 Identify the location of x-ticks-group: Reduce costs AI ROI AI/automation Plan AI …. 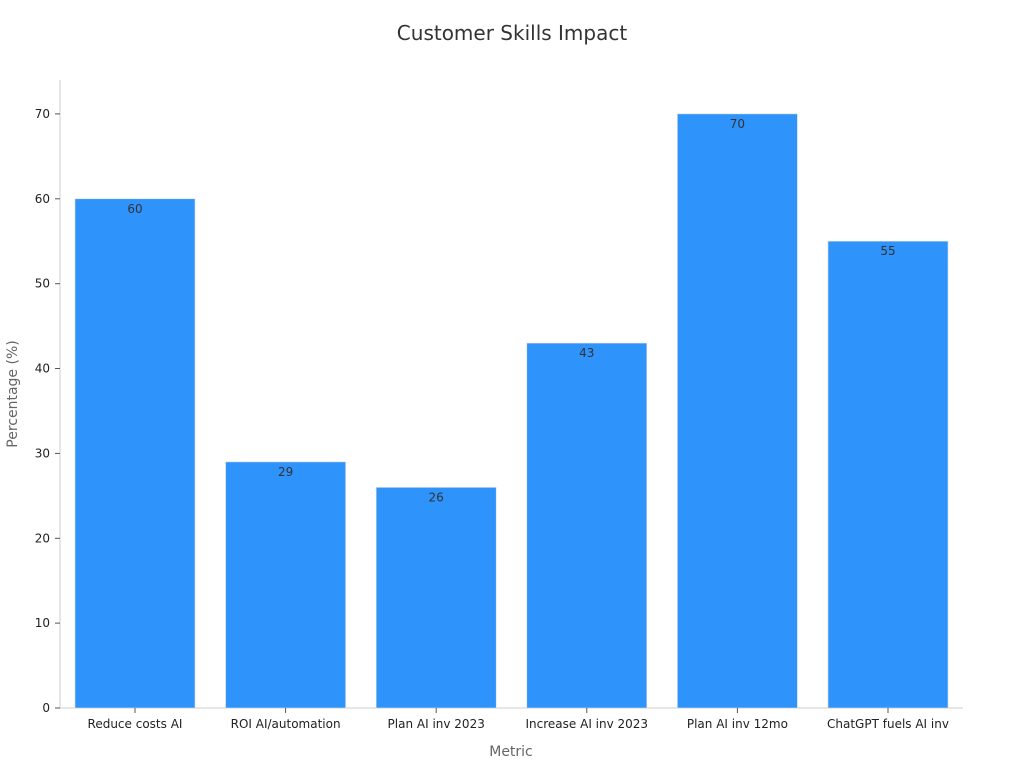
(518, 719).